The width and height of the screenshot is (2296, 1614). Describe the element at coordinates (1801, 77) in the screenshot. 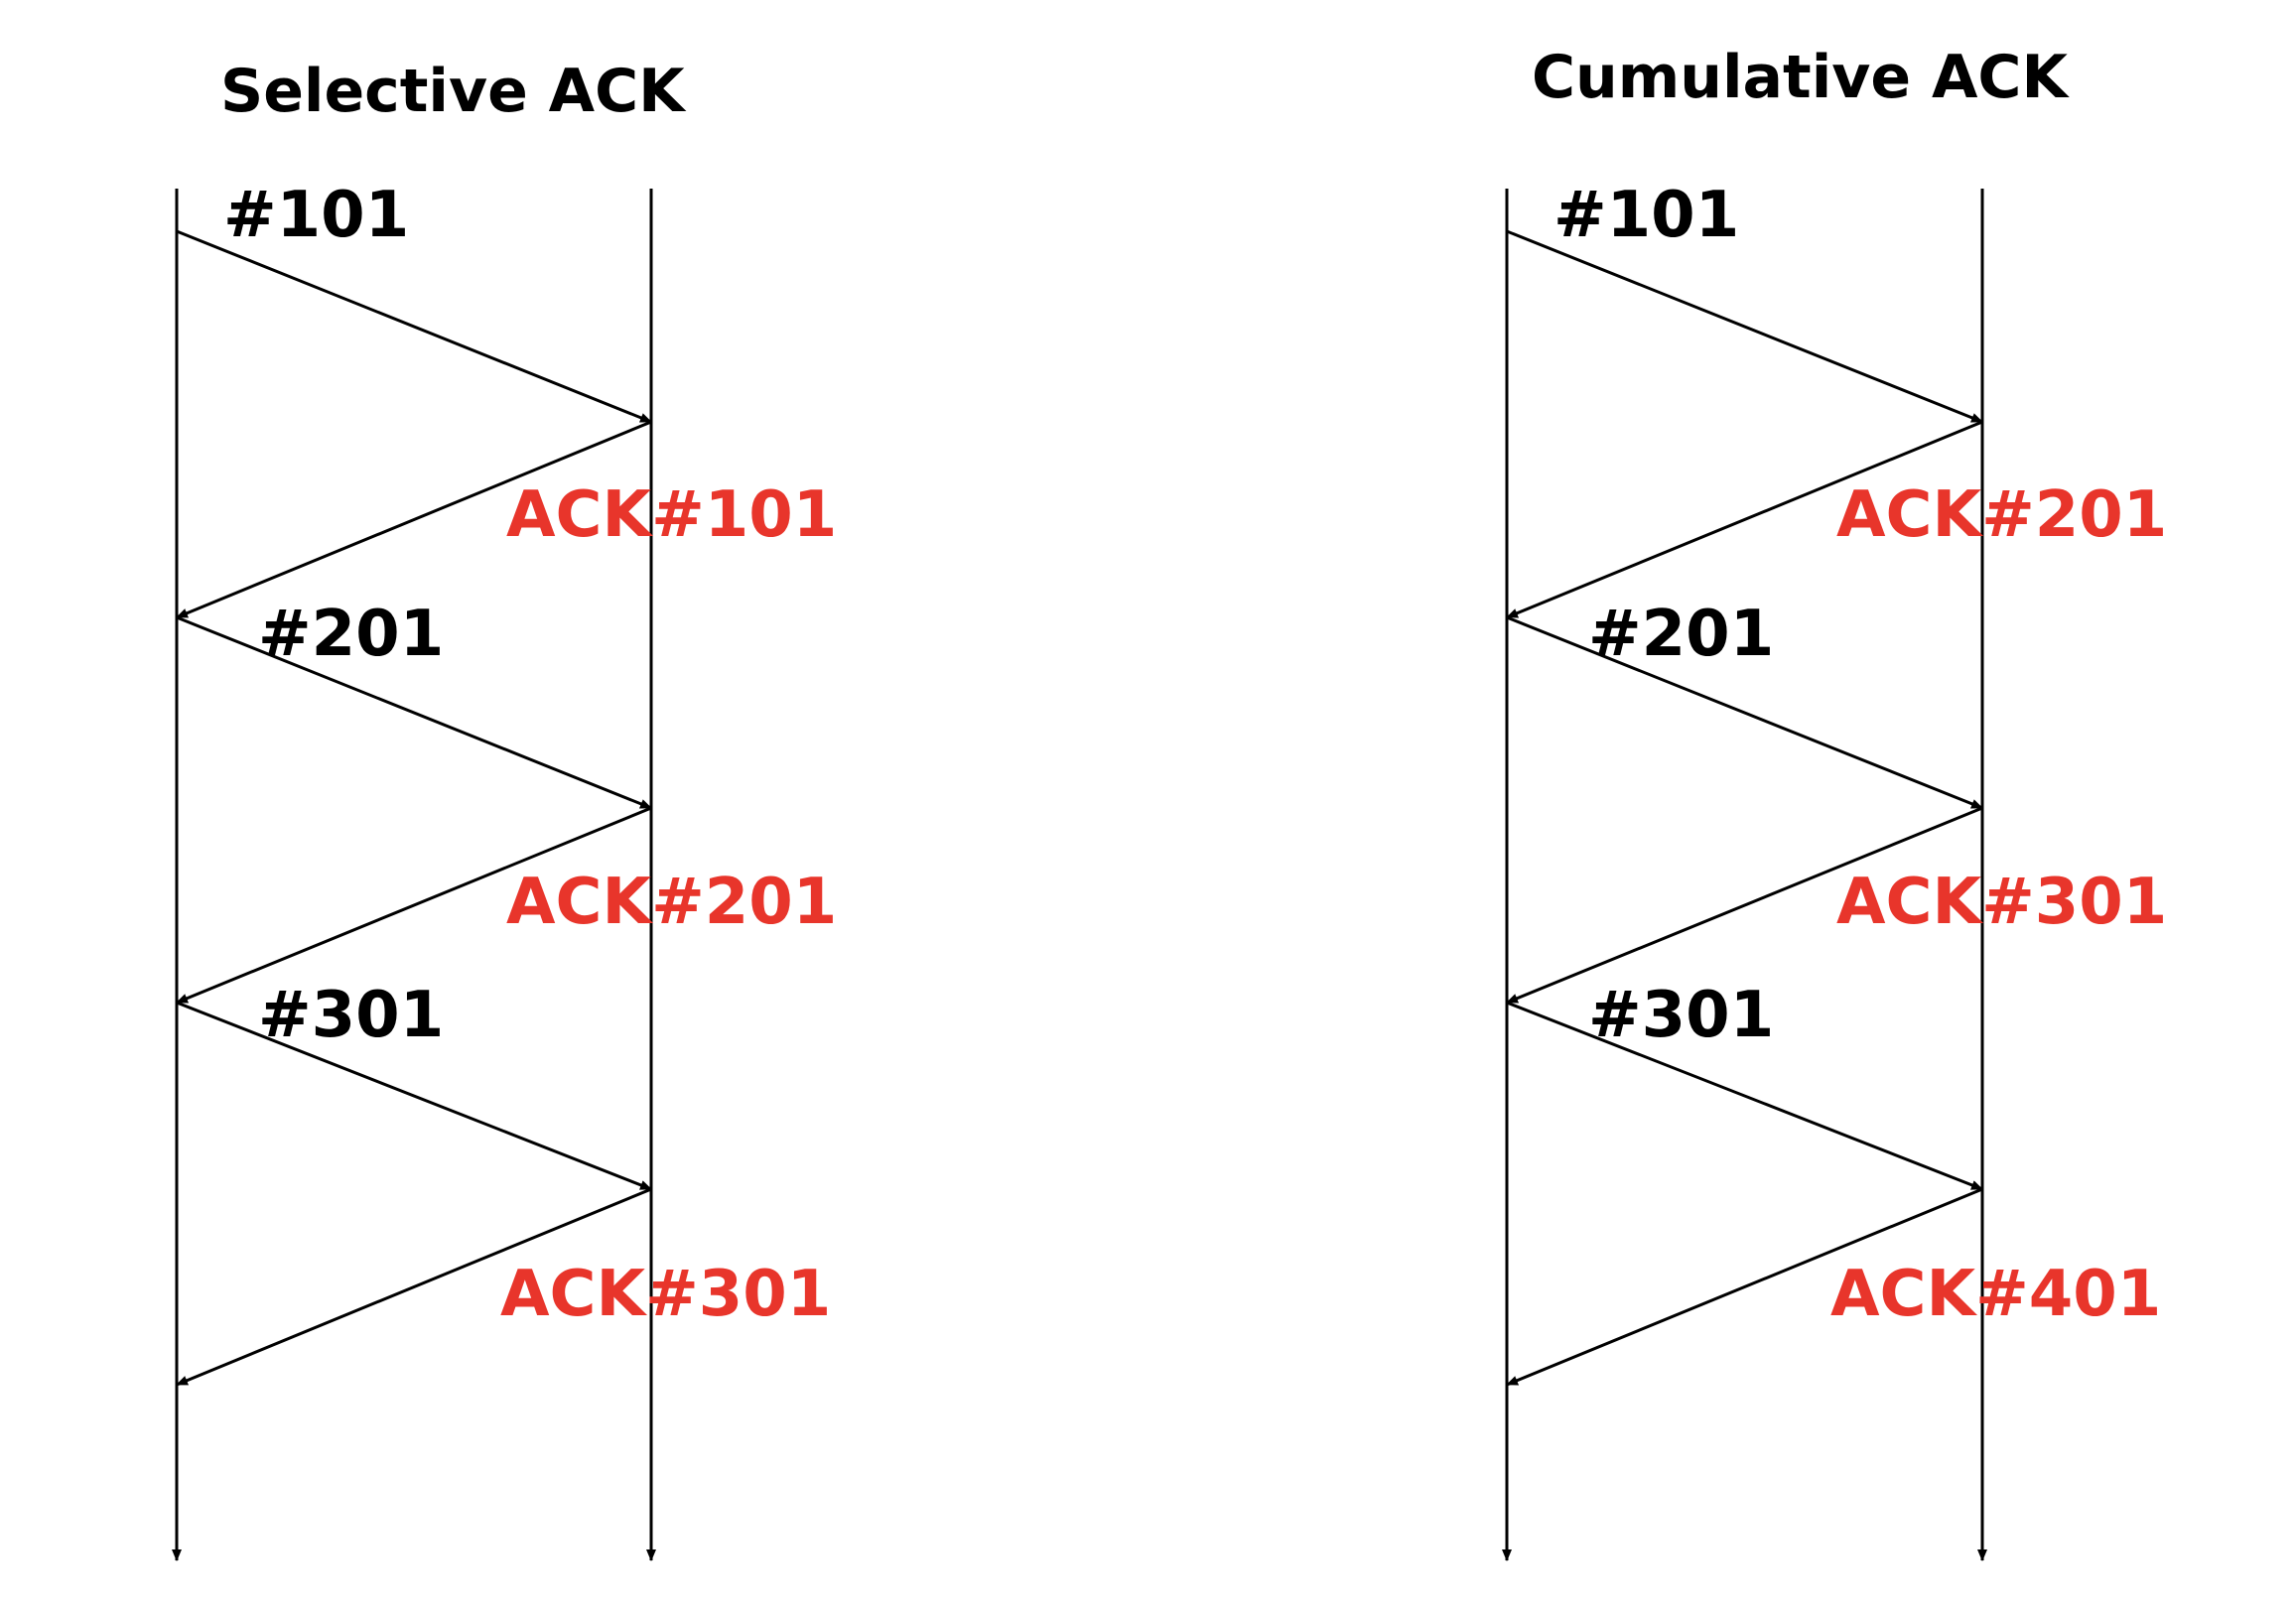

I see `diagram-title: Cumulative ACK` at that location.